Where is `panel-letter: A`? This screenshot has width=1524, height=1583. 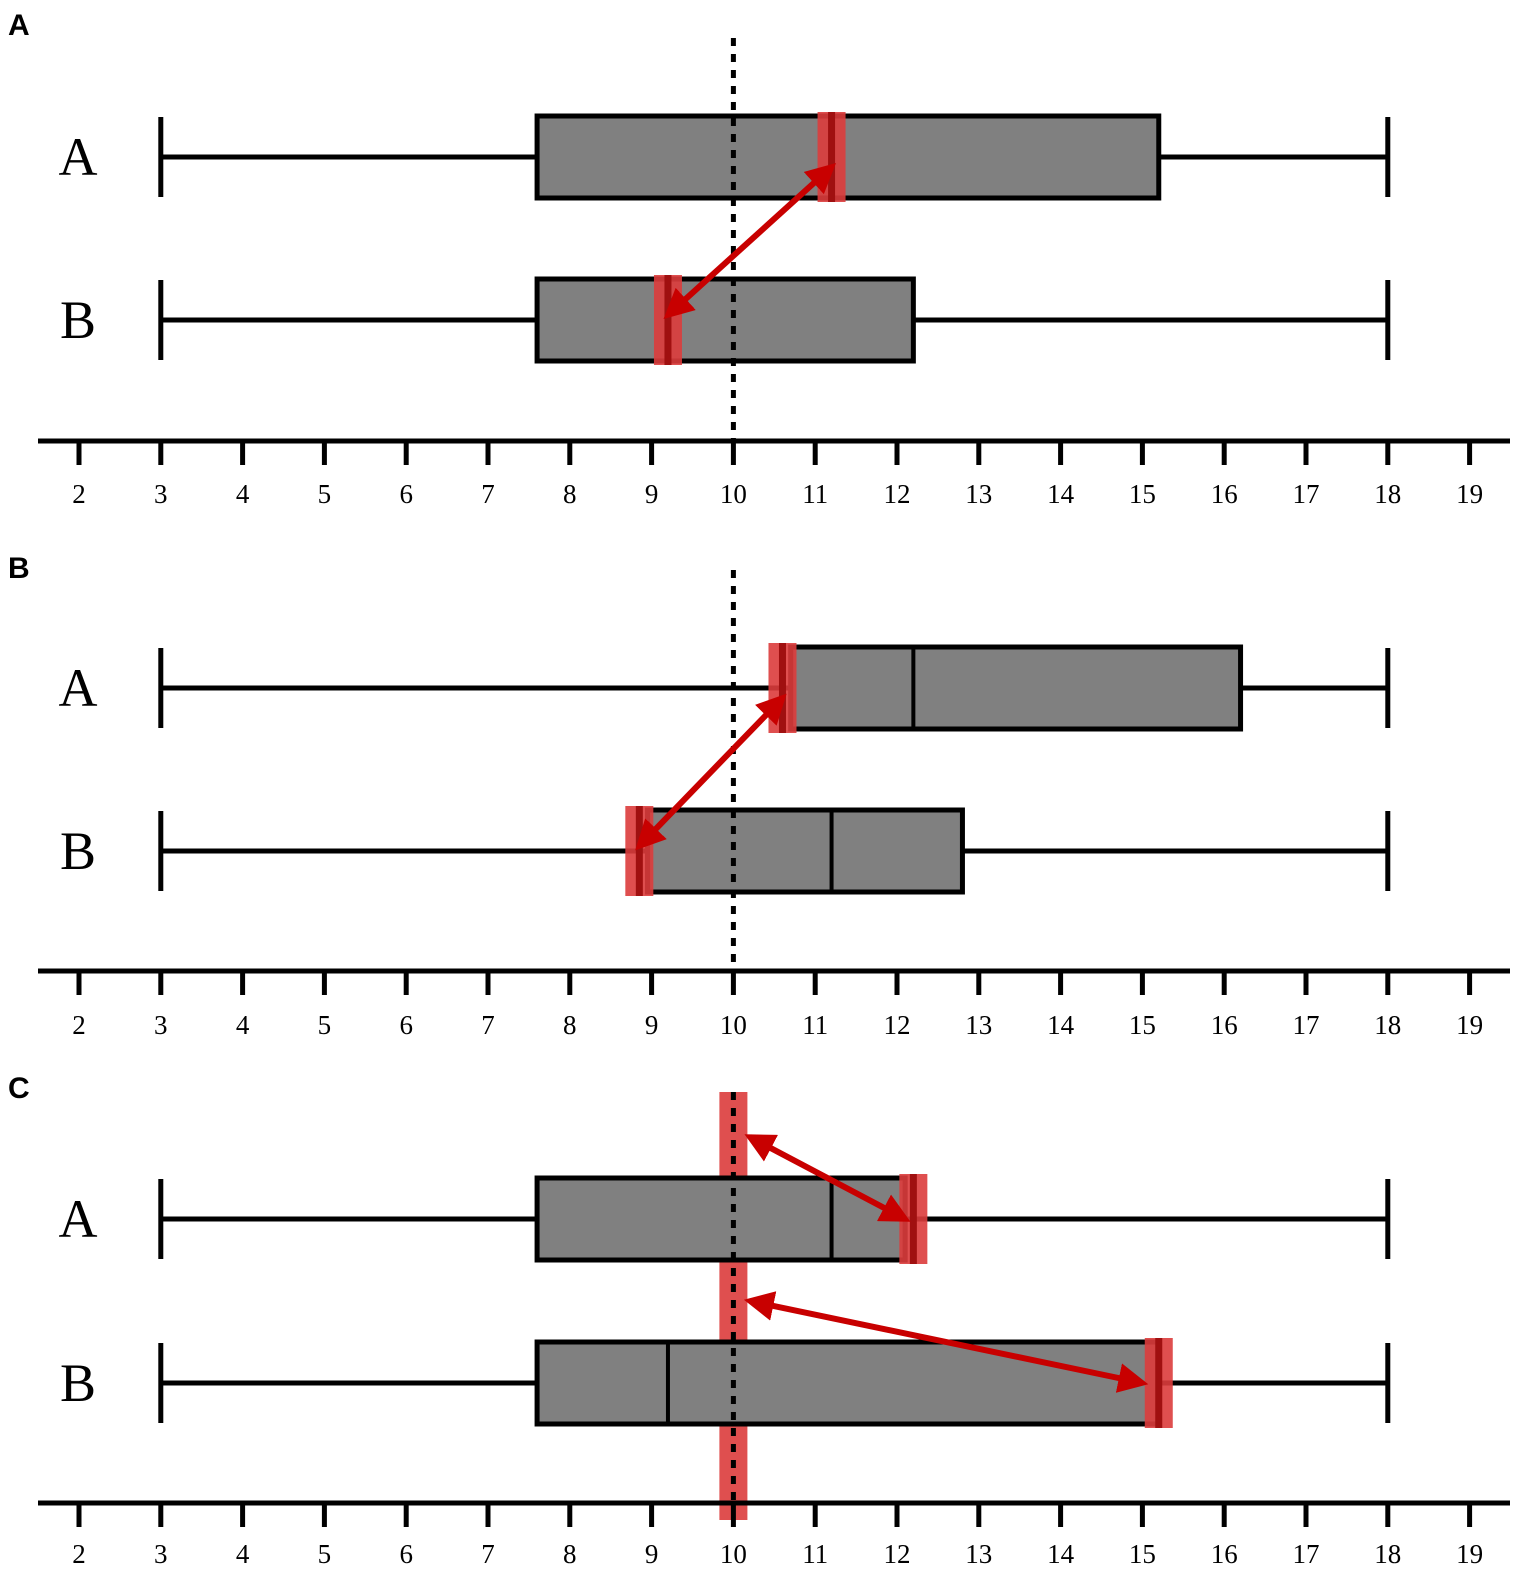 panel-letter: A is located at coordinates (19, 25).